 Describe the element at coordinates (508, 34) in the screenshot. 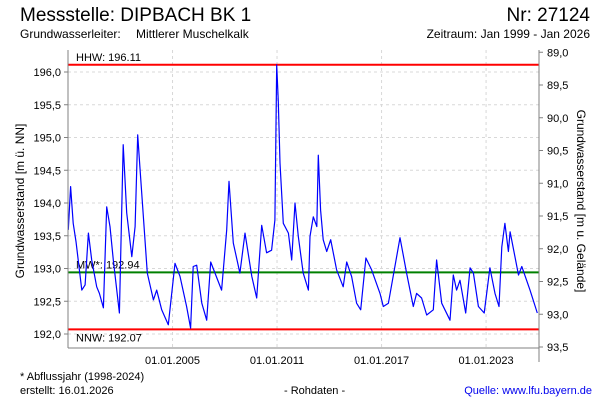

I see `period-label: Zeitraum: Jan 1999 - Jan 2026` at that location.